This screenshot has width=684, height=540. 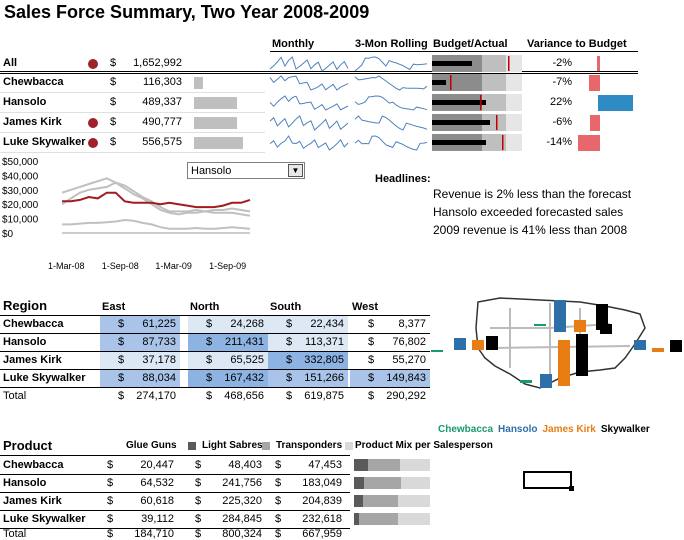 What do you see at coordinates (33, 82) in the screenshot?
I see `summary-name: Chewbacca` at bounding box center [33, 82].